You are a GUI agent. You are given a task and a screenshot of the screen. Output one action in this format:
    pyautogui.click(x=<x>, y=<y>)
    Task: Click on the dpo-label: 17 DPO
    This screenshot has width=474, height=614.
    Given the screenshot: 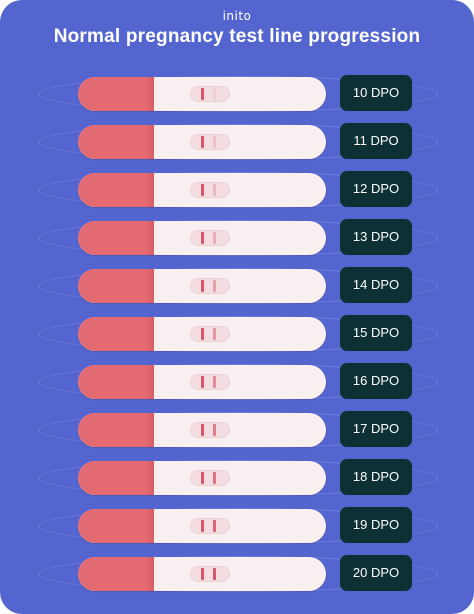 What is the action you would take?
    pyautogui.click(x=376, y=429)
    